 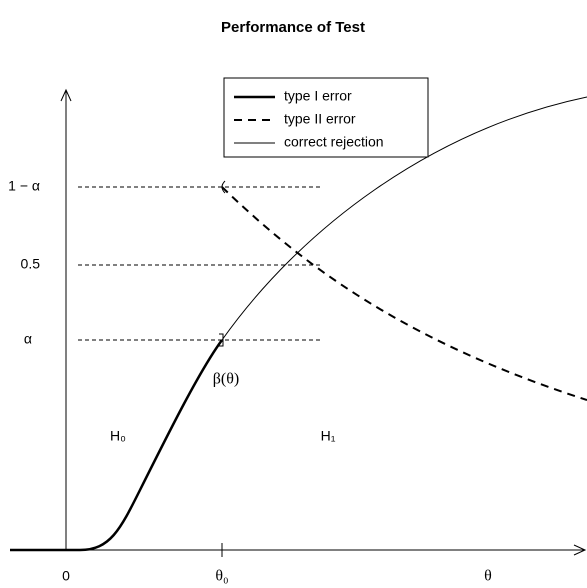 What do you see at coordinates (488, 576) in the screenshot?
I see `x-label: θ` at bounding box center [488, 576].